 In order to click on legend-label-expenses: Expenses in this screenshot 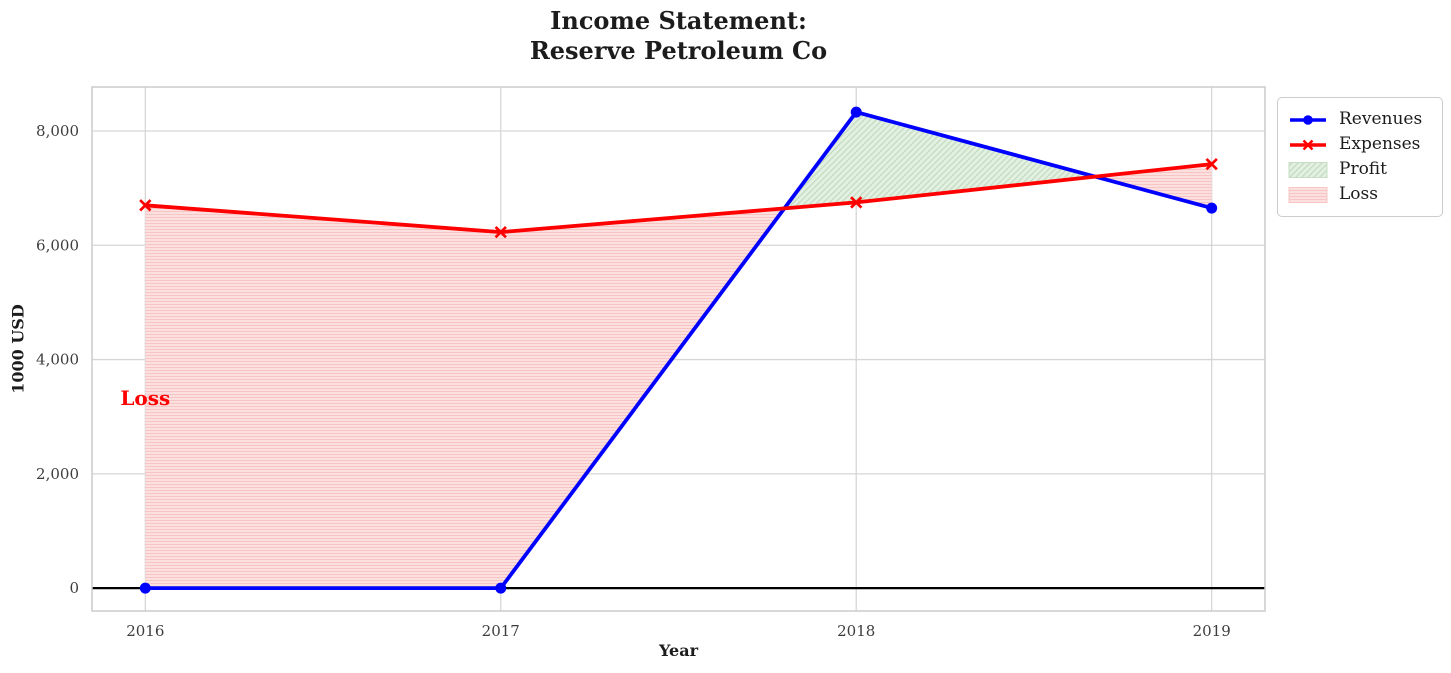, I will do `click(1380, 144)`.